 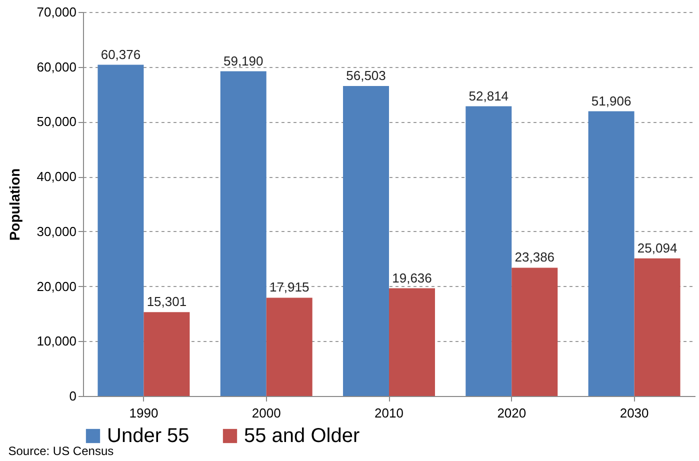 What do you see at coordinates (166, 302) in the screenshot?
I see `data-label: 15,301` at bounding box center [166, 302].